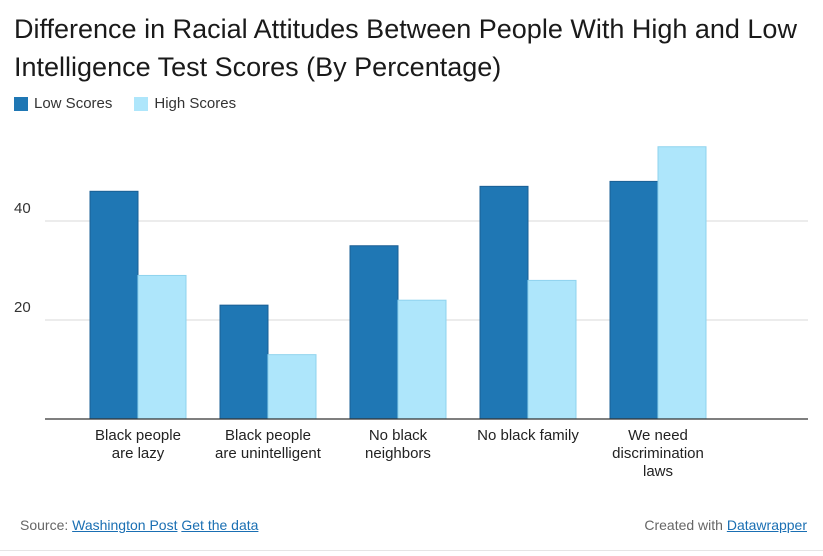 This screenshot has width=823, height=556. What do you see at coordinates (195, 103) in the screenshot?
I see `legend-label-high-scores: High Scores` at bounding box center [195, 103].